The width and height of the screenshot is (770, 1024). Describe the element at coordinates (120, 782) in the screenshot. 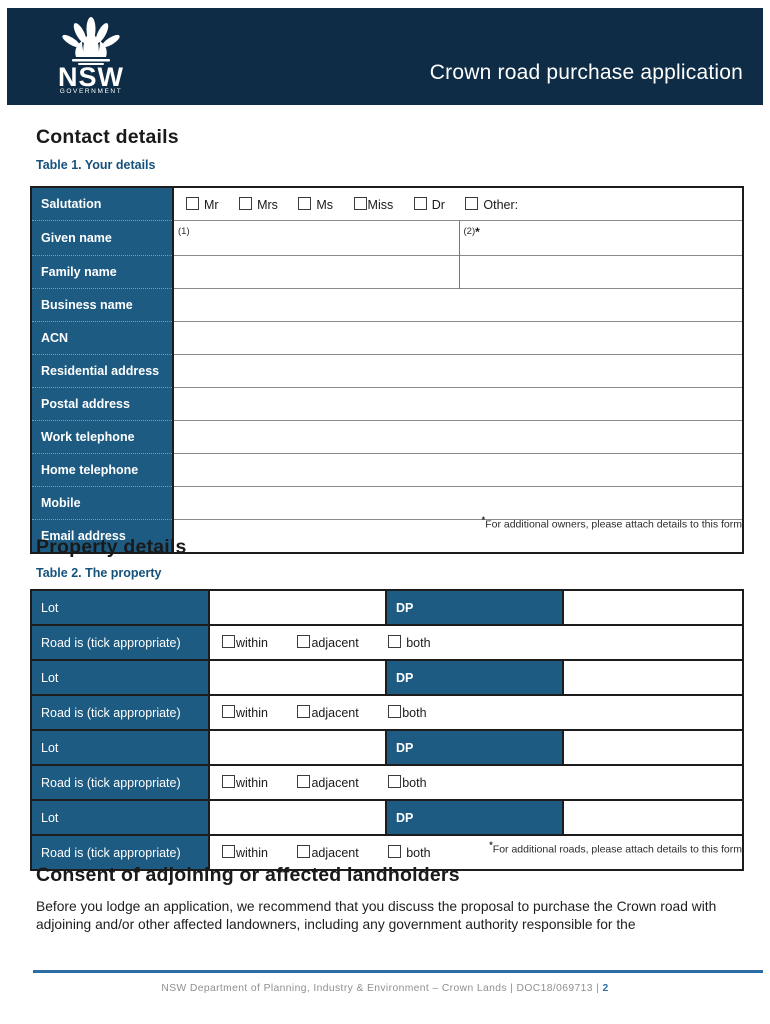

I see `road-is-label-3: Road is (tick appropriate)` at that location.